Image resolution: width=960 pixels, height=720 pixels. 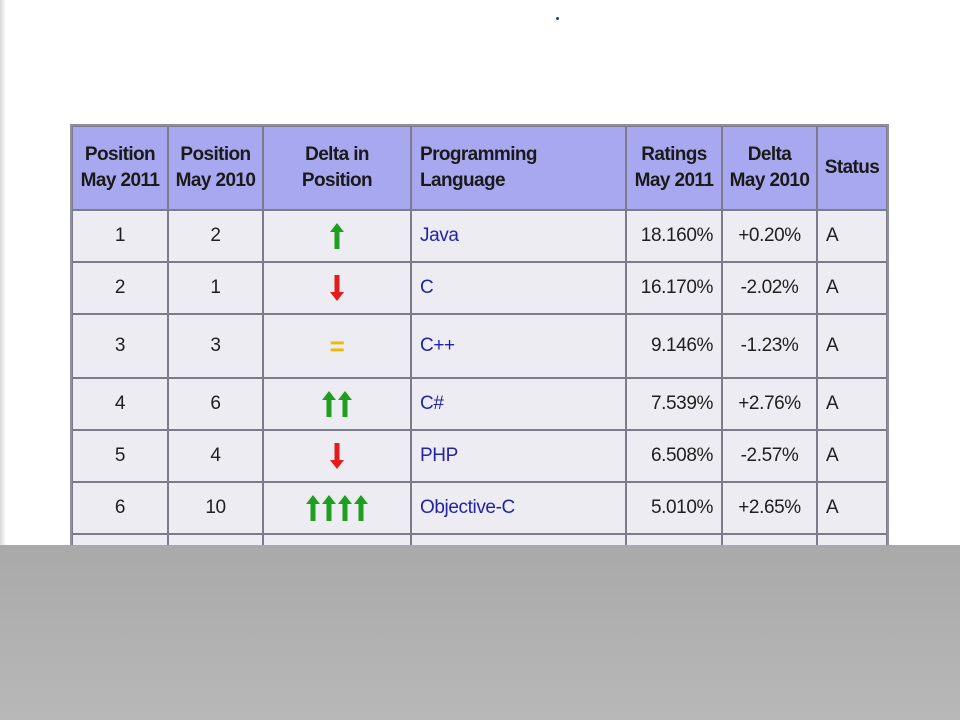 What do you see at coordinates (518, 288) in the screenshot?
I see `cell-language: C` at bounding box center [518, 288].